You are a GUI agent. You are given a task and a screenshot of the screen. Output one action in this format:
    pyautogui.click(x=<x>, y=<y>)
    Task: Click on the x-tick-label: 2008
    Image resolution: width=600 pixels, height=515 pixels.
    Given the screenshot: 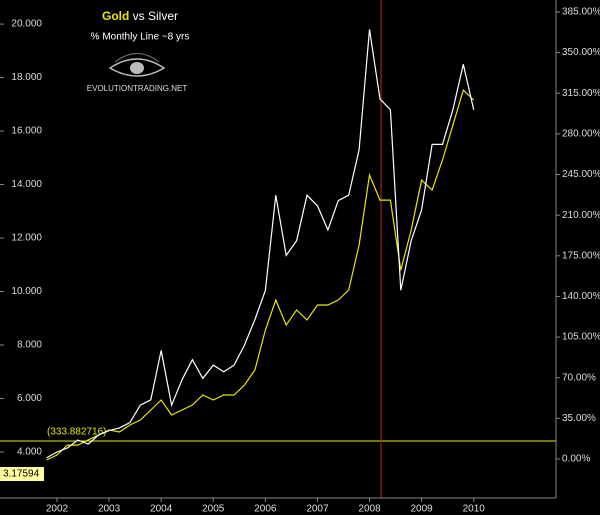 What is the action you would take?
    pyautogui.click(x=369, y=509)
    